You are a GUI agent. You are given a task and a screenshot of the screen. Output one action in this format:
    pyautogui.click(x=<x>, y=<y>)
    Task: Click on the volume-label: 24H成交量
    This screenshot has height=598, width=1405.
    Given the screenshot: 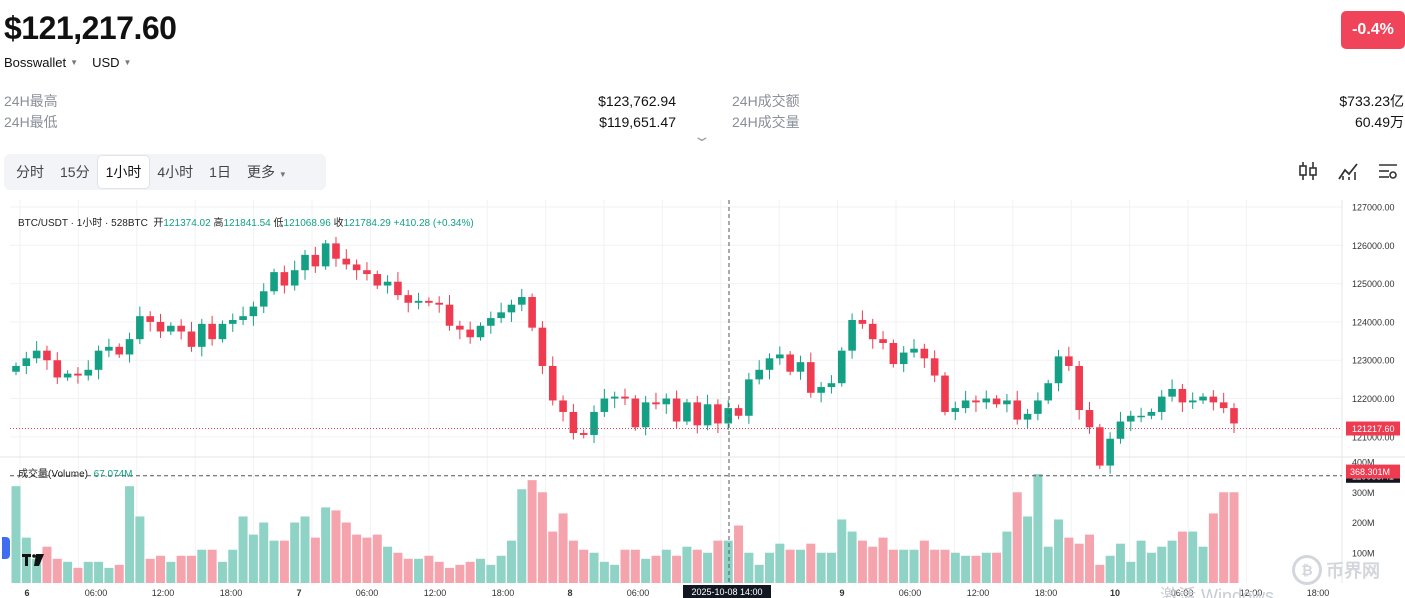 What is the action you would take?
    pyautogui.click(x=766, y=121)
    